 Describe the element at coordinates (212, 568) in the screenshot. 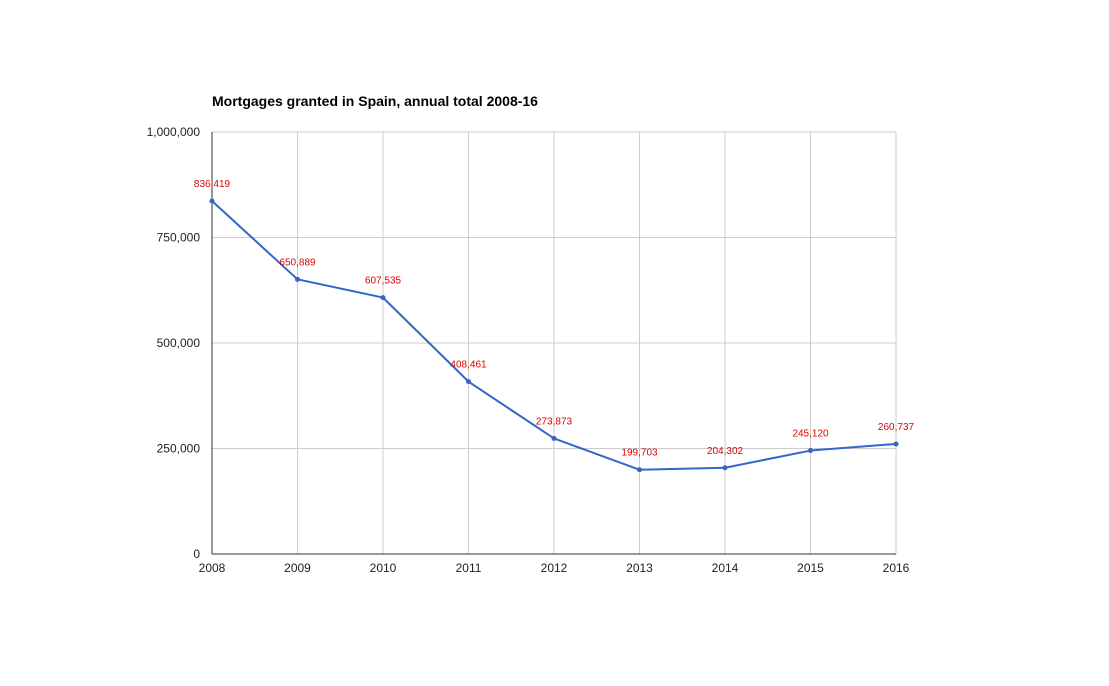

I see `x-tick-label: 2008` at that location.